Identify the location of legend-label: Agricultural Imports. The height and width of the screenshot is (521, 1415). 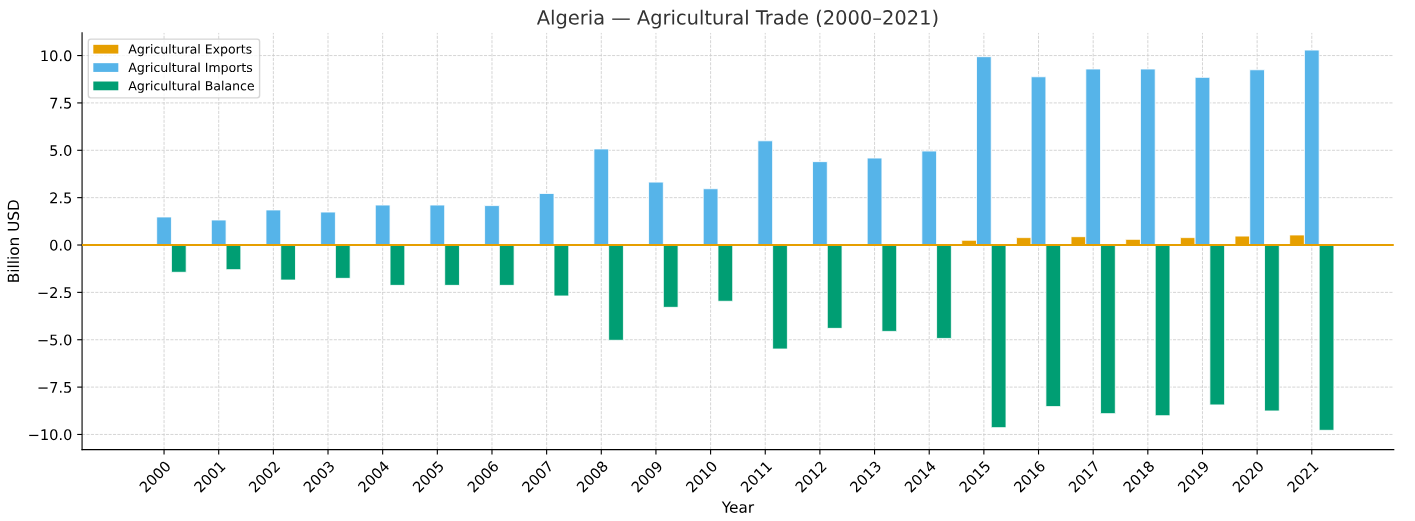
(190, 68).